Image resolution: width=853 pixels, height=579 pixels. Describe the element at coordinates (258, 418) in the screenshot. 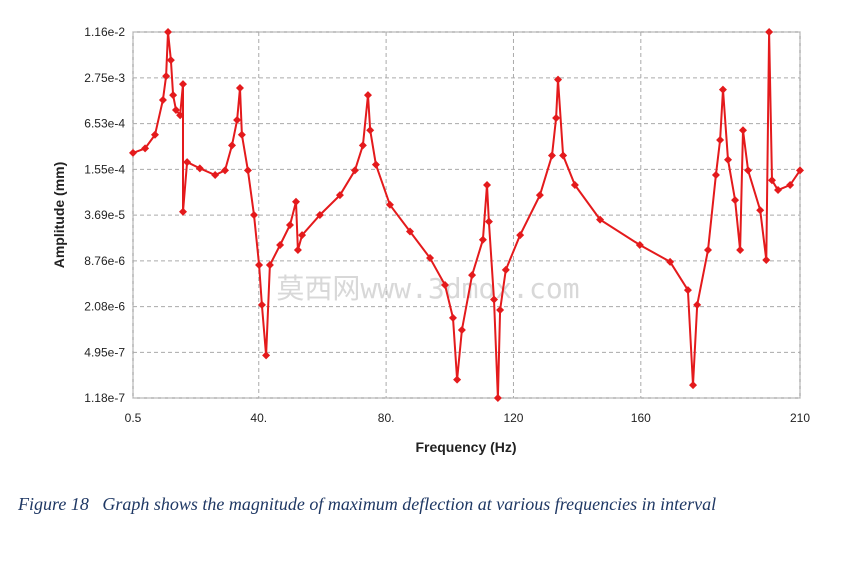

I see `x-tick-label: 40.` at that location.